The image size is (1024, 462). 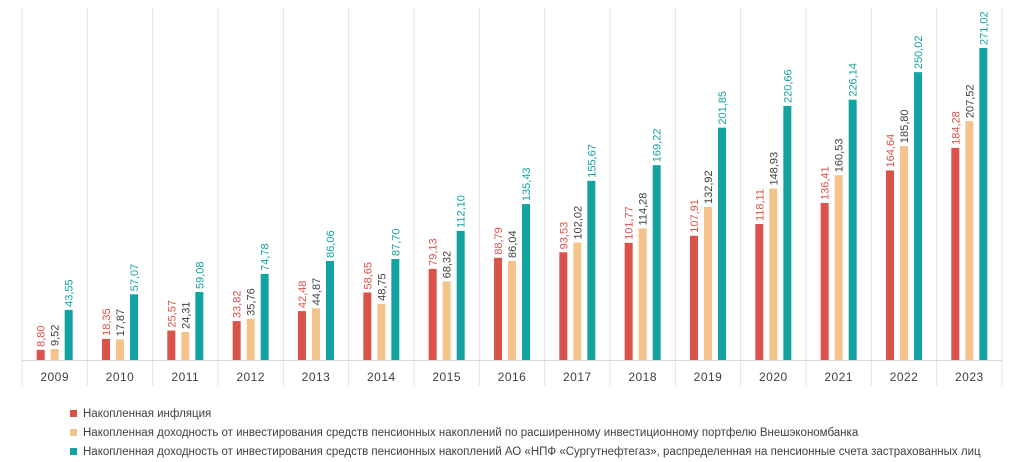 I want to click on data-label-inflation-2023: 184,28, so click(x=956, y=128).